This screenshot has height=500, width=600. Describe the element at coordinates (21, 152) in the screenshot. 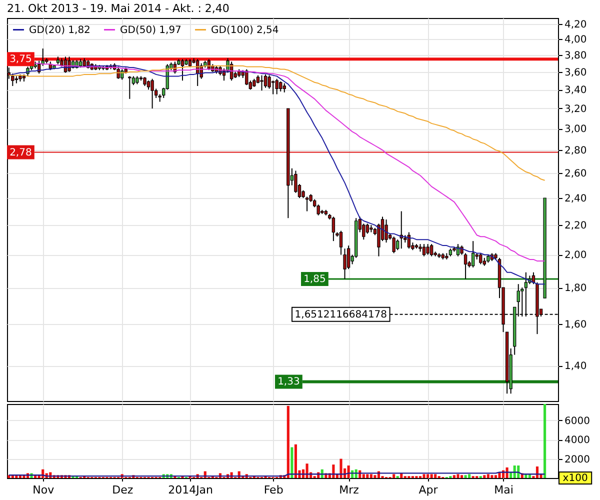

I see `ref-line-label: 2,78` at that location.